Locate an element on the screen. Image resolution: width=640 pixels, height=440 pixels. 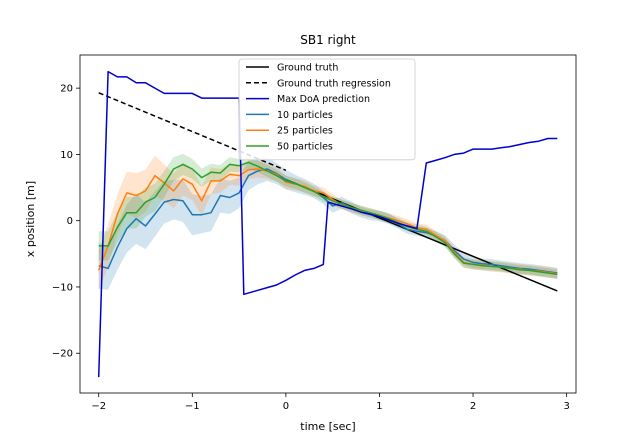
legend-label-max-doa-prediction: Max DoA prediction is located at coordinates (323, 99).